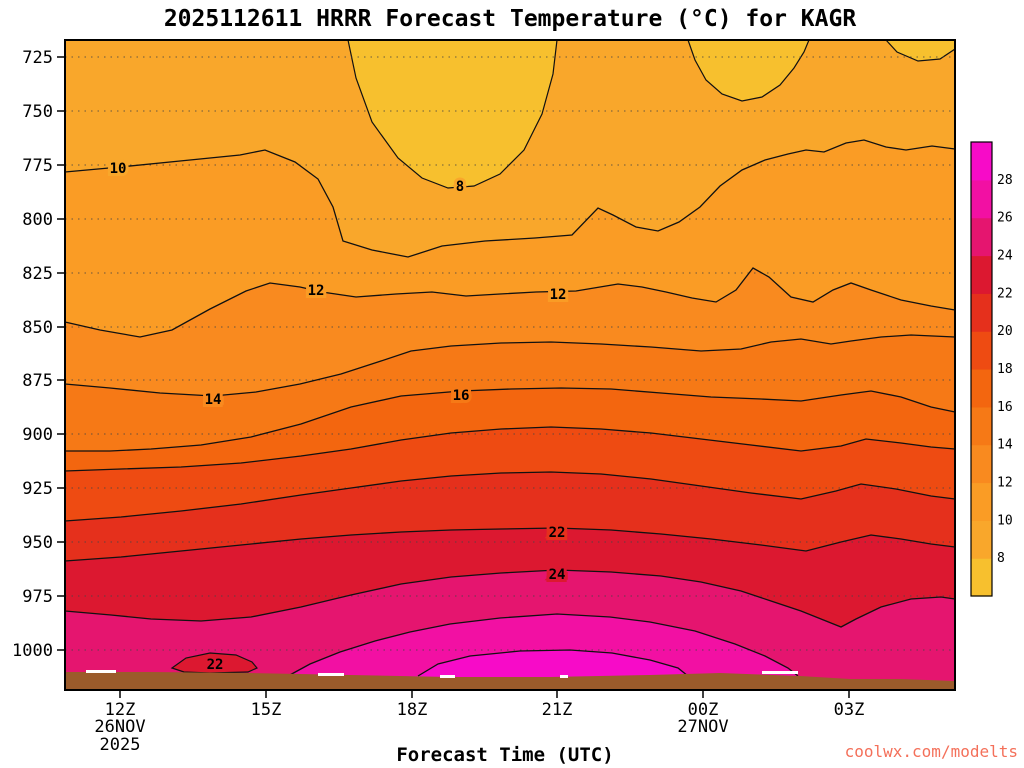 This screenshot has width=1024, height=768. I want to click on y-tick-label-925: 925, so click(37, 489).